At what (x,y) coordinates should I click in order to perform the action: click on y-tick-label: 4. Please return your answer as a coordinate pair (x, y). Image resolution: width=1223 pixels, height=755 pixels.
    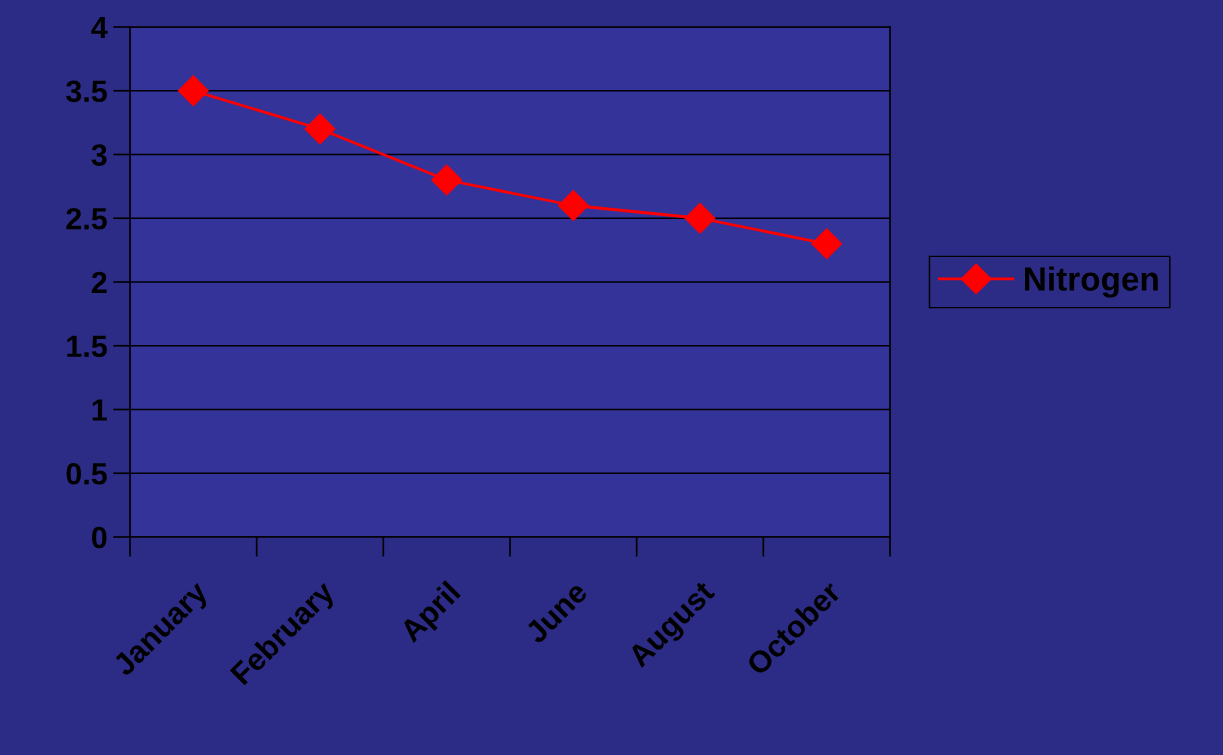
    Looking at the image, I should click on (99, 28).